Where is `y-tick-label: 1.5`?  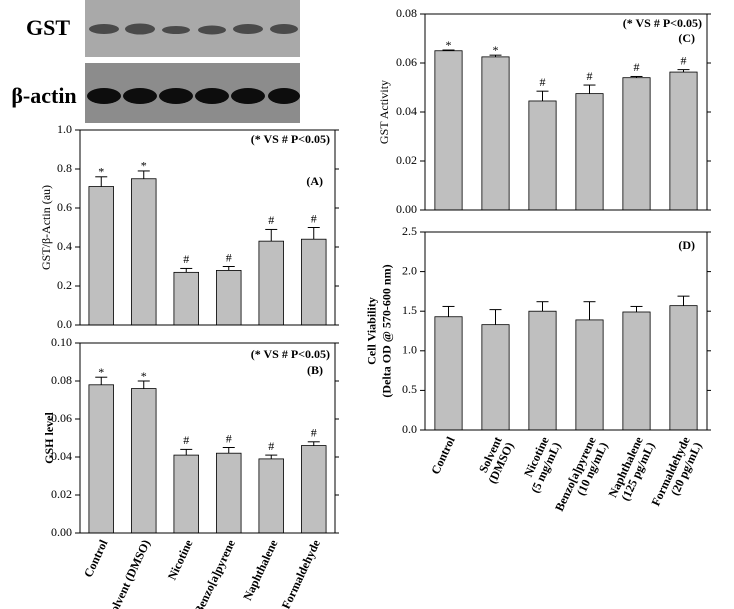 y-tick-label: 1.5 is located at coordinates (409, 310).